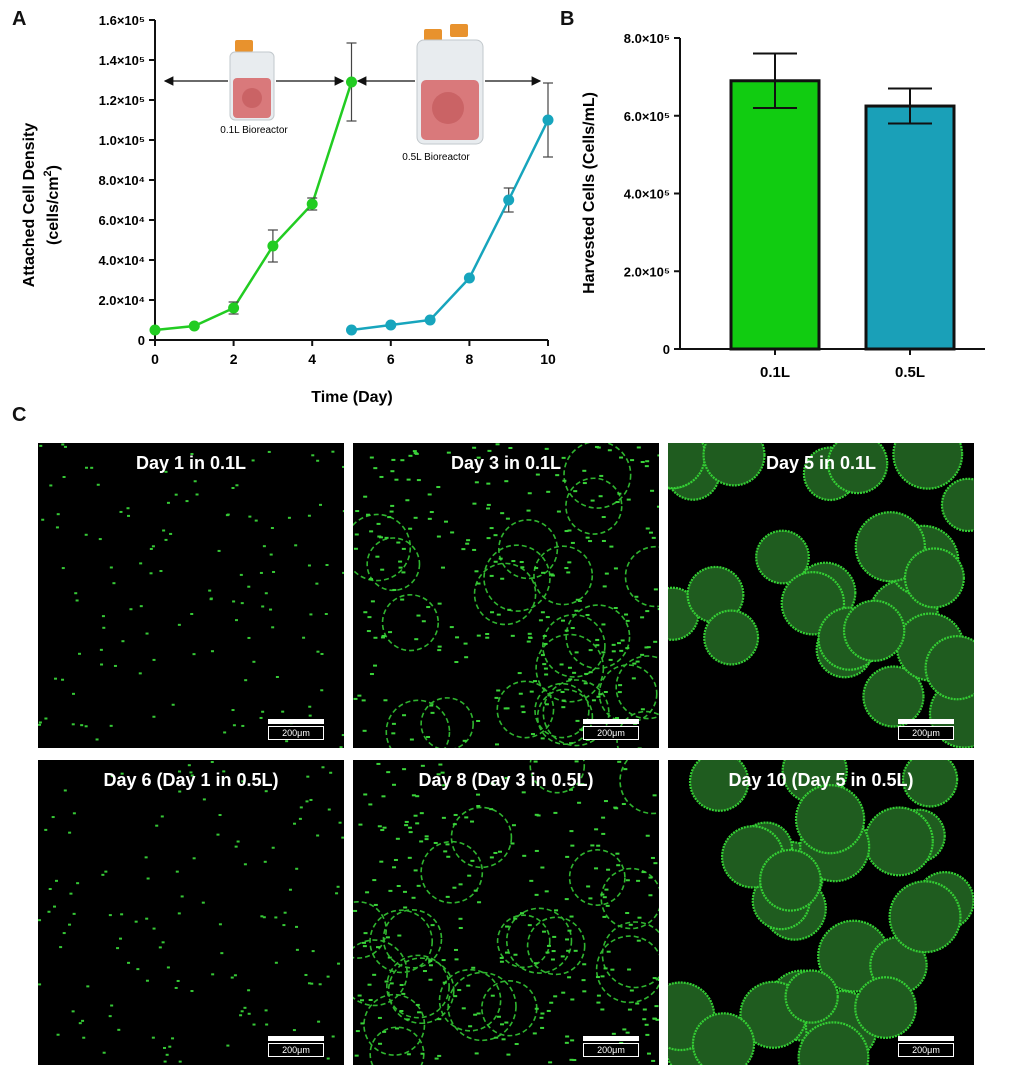 This screenshot has width=1009, height=1073. What do you see at coordinates (775, 372) in the screenshot?
I see `bar-category-label: 0.1L` at bounding box center [775, 372].